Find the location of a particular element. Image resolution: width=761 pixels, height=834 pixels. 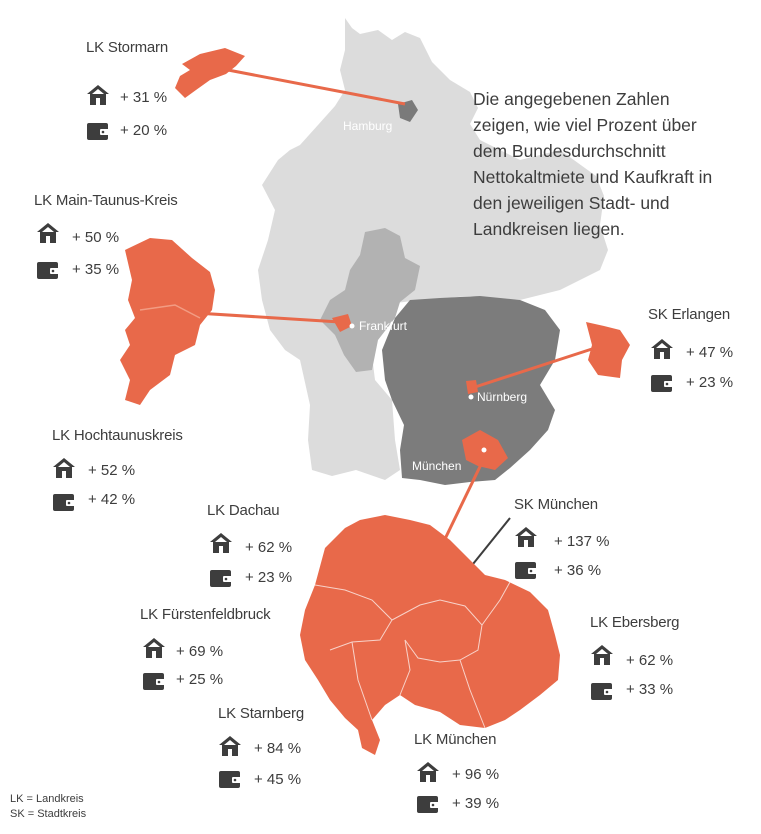

purchasing-power-value: + 39 % is located at coordinates (476, 803).